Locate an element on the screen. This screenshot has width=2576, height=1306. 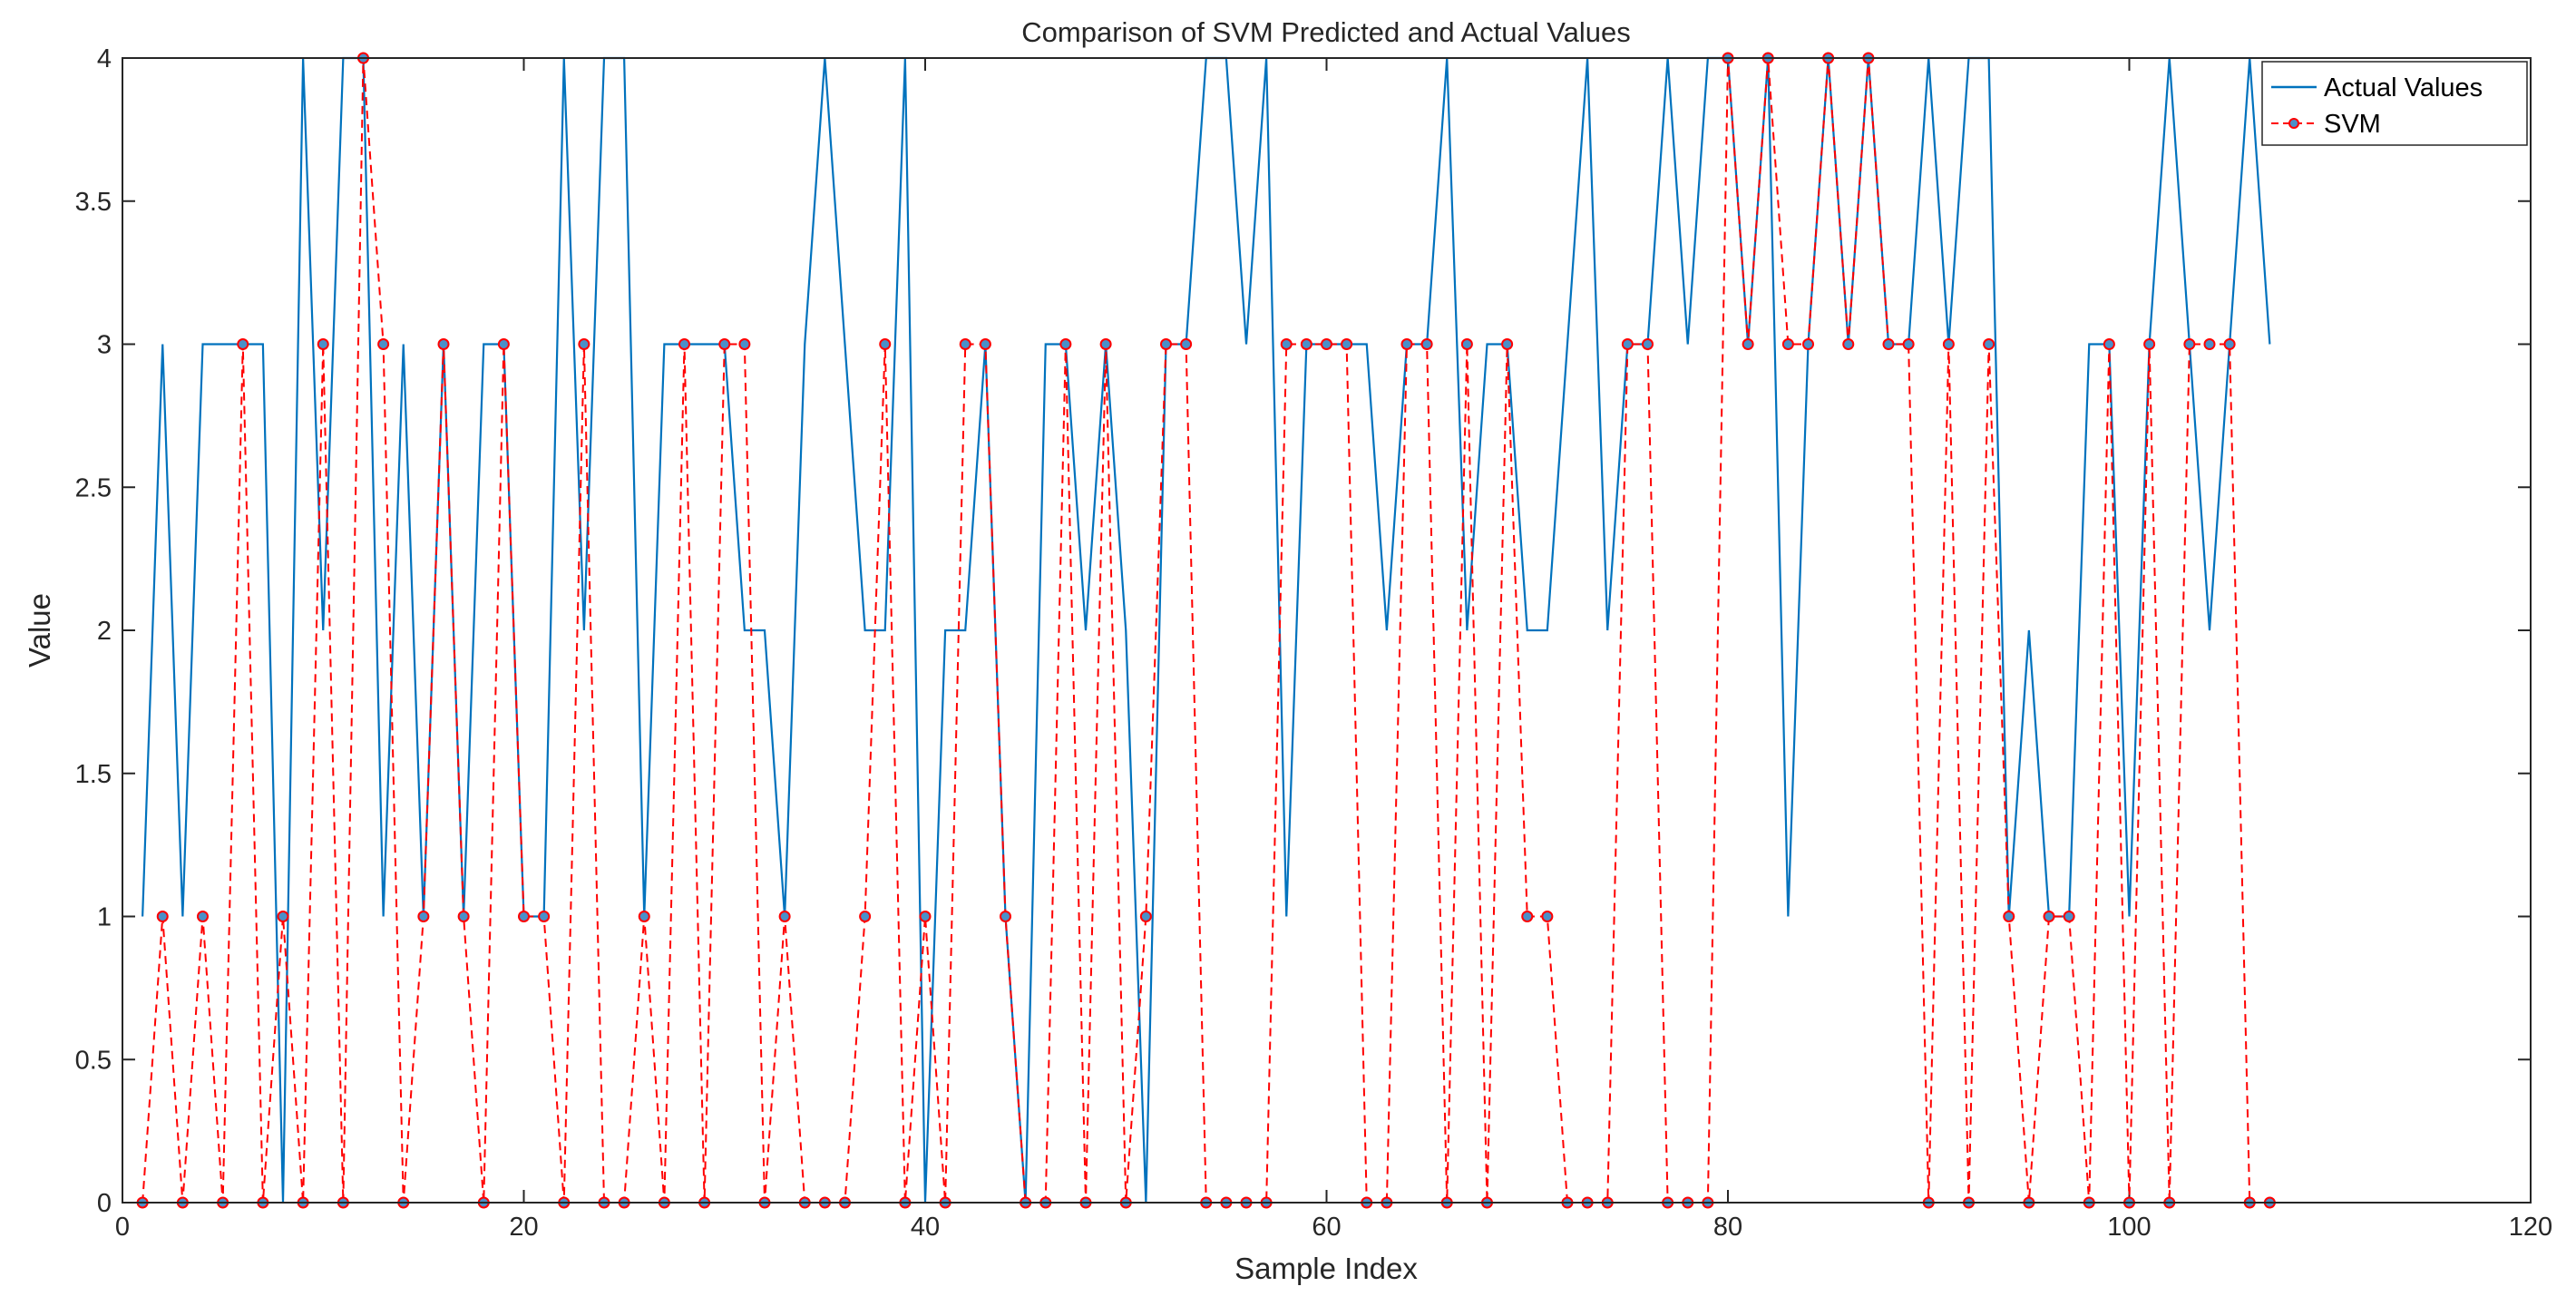
y-tick-label: 1 is located at coordinates (104, 917).